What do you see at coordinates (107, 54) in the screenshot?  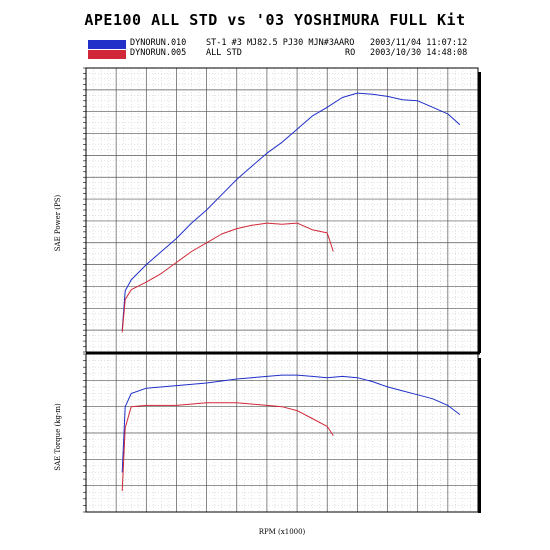 I see `legend-swatch-red` at bounding box center [107, 54].